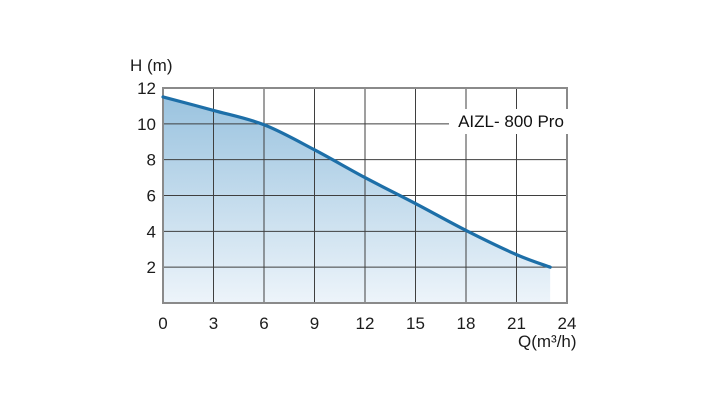 Image resolution: width=711 pixels, height=400 pixels. Describe the element at coordinates (146, 88) in the screenshot. I see `y-tick-label: 12` at that location.